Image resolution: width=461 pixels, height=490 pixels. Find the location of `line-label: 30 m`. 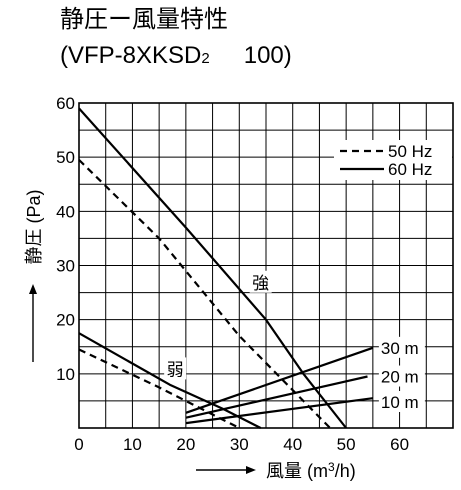

line-label: 30 m is located at coordinates (400, 348).